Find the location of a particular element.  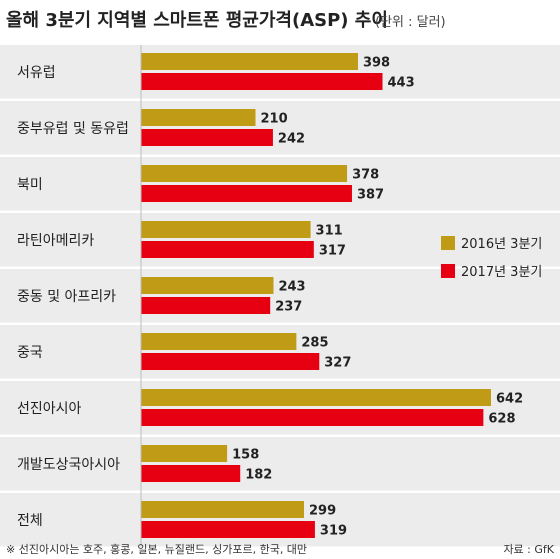

value-label-2016: 243 is located at coordinates (291, 287).